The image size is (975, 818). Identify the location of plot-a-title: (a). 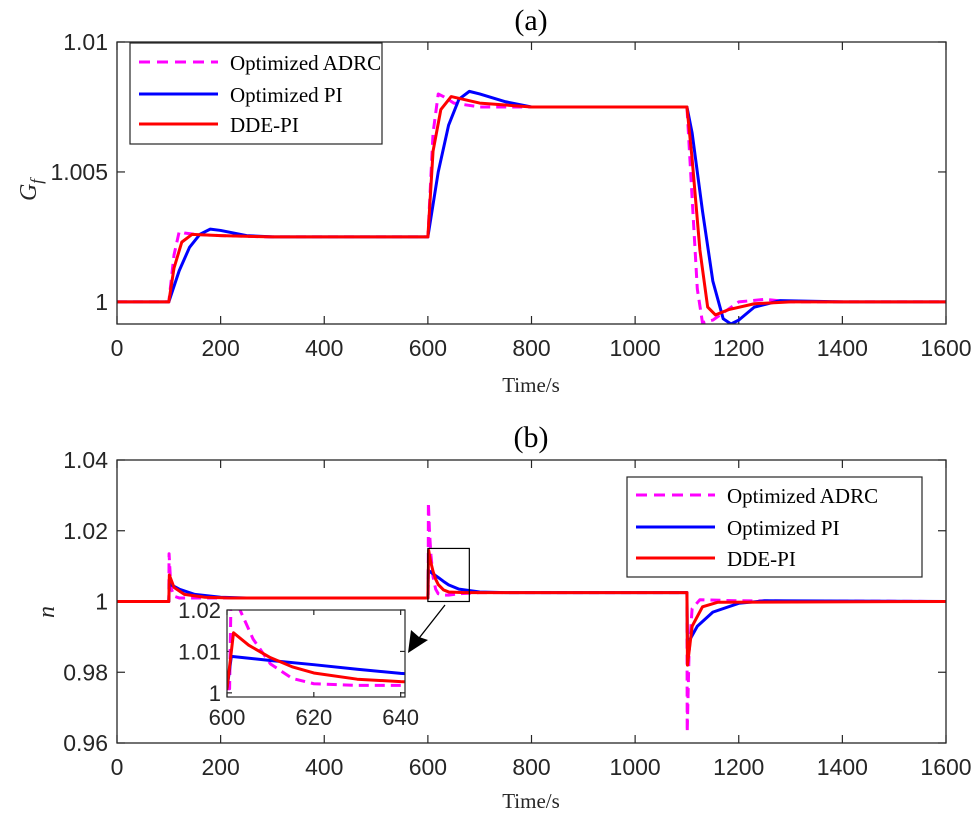
(530, 20).